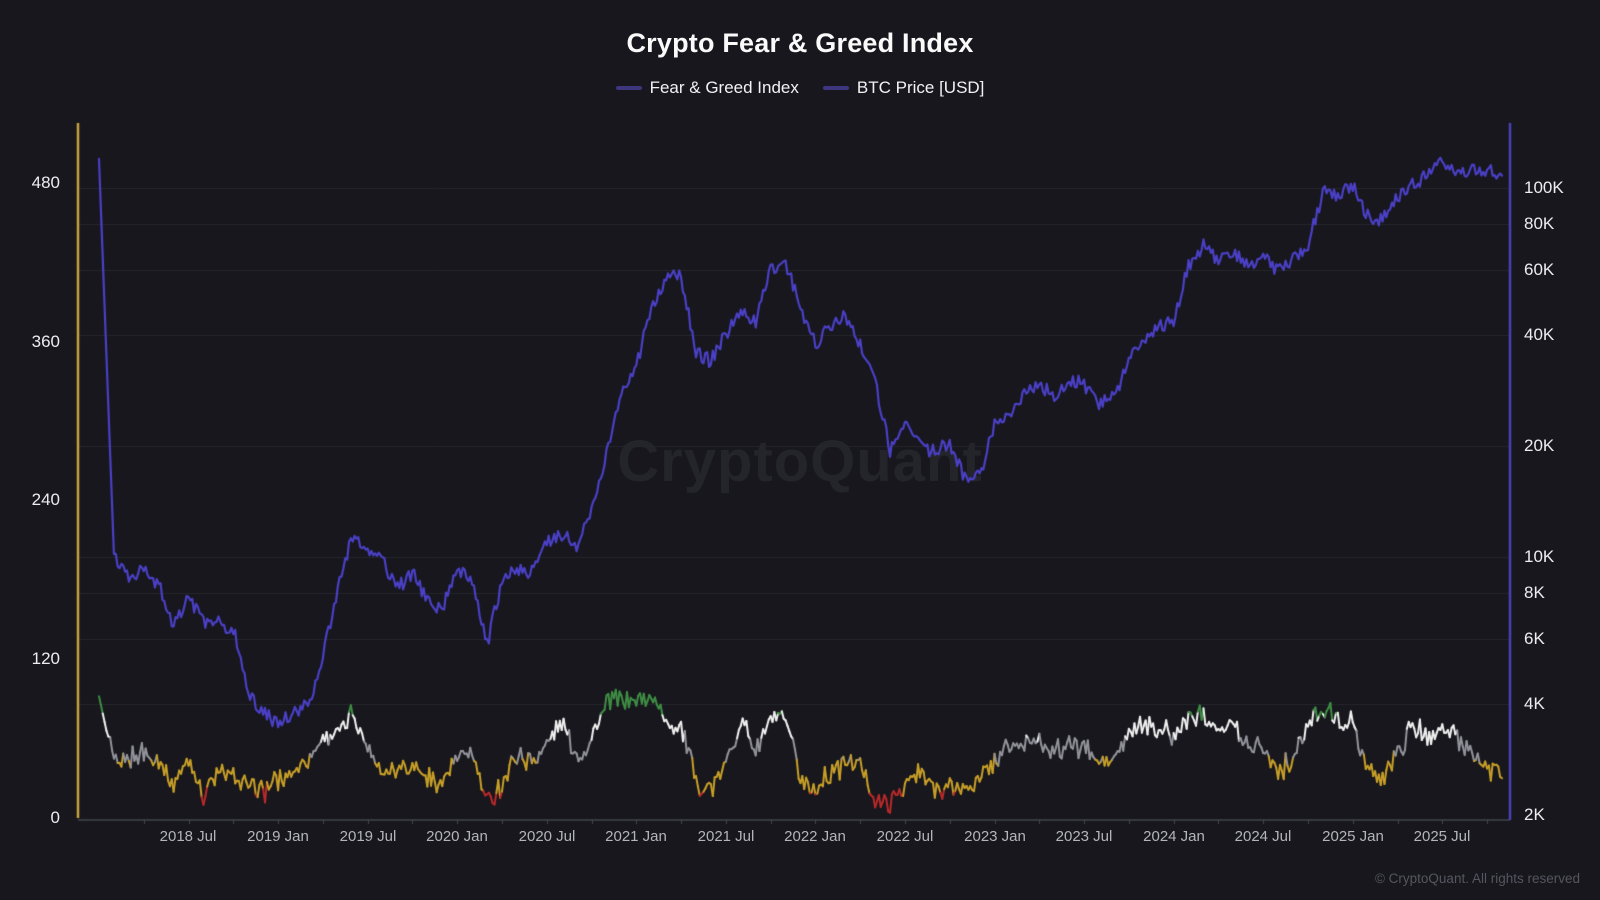 This screenshot has height=900, width=1600. What do you see at coordinates (188, 836) in the screenshot?
I see `x-tick-2018-jul: 2018 Jul` at bounding box center [188, 836].